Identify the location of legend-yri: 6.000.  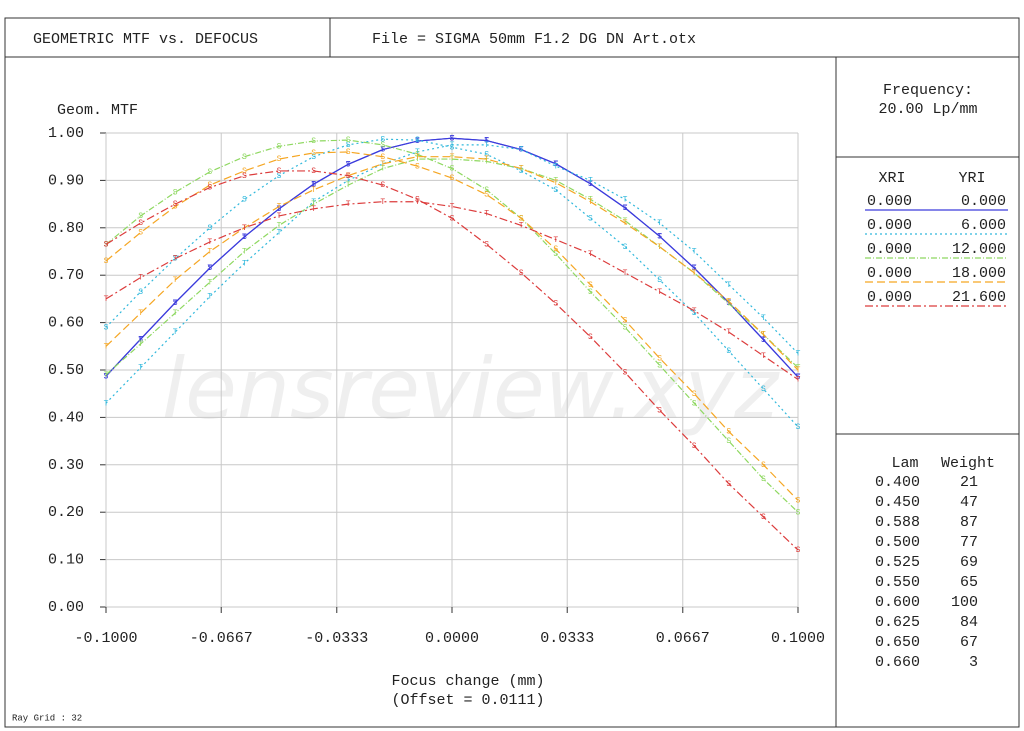
(983, 225).